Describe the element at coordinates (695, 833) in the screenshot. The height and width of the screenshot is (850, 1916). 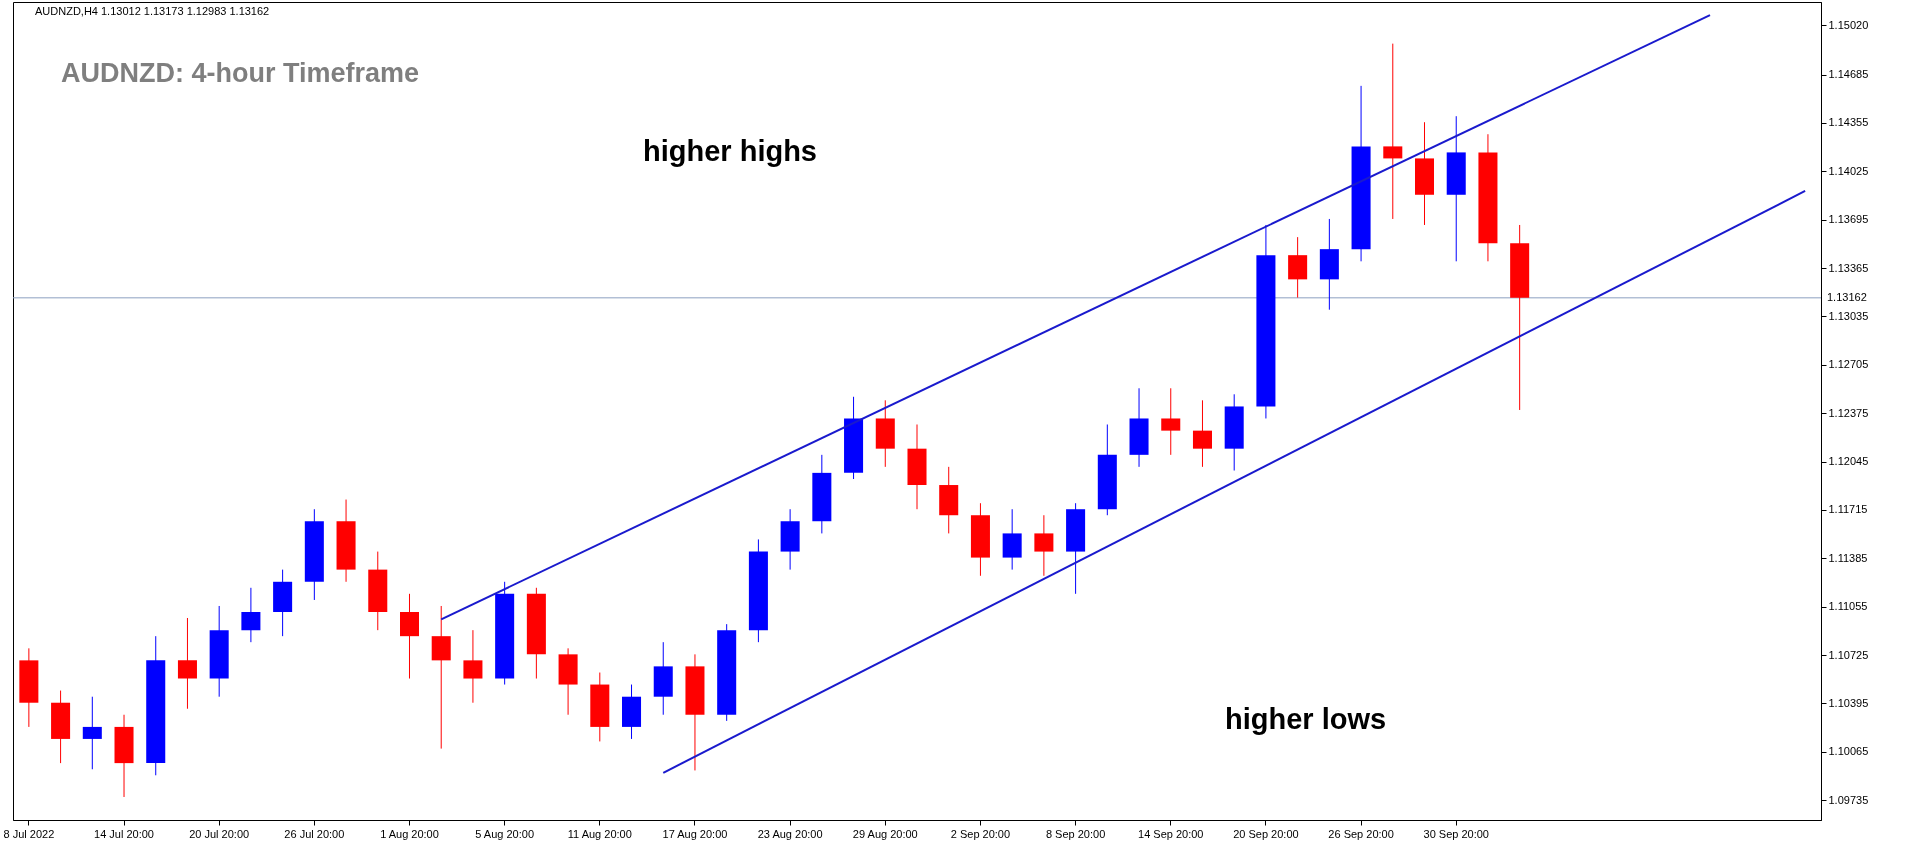
I see `x-tick-label: 17 Aug 20:00` at that location.